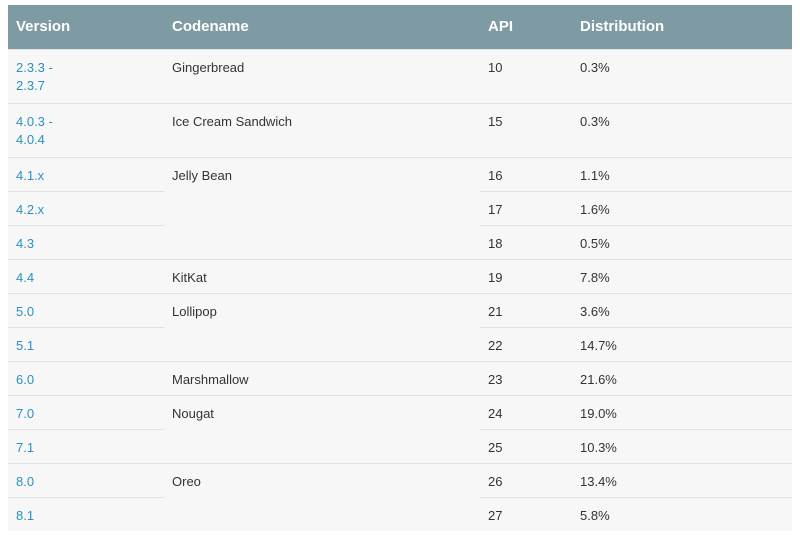  I want to click on table-row: 2.3.3 - 2.3.7 Gingerbread 10 0.3%, so click(400, 75).